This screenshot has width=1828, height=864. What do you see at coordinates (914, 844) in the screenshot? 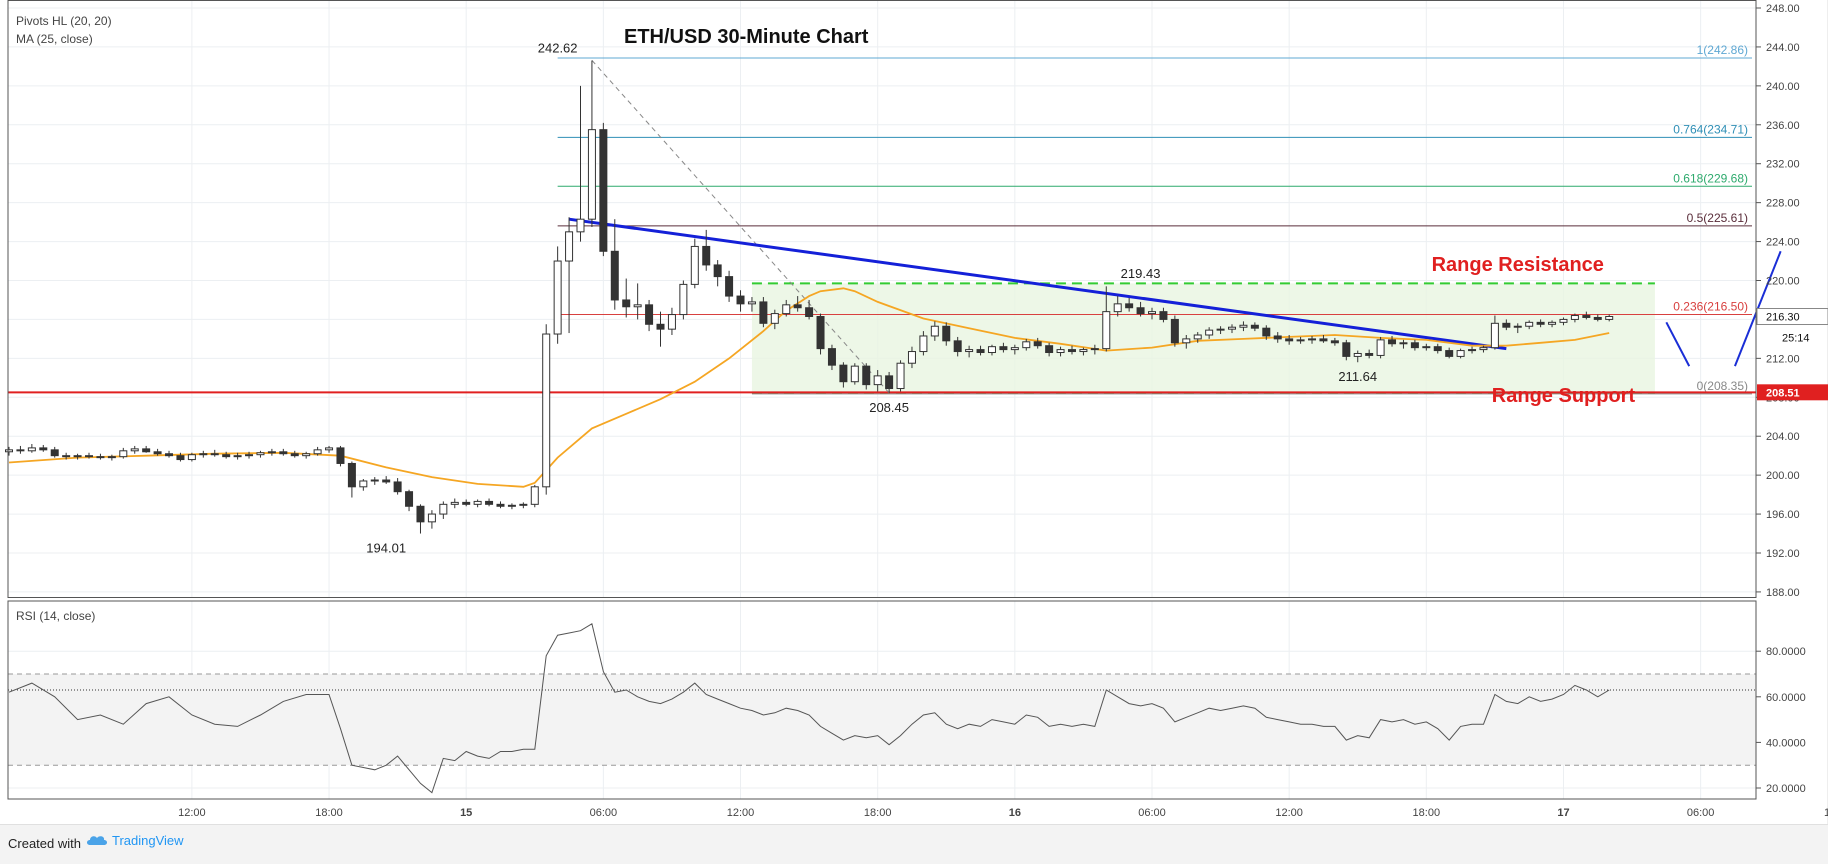
I see `footer-bar: Created with TradingView` at bounding box center [914, 844].